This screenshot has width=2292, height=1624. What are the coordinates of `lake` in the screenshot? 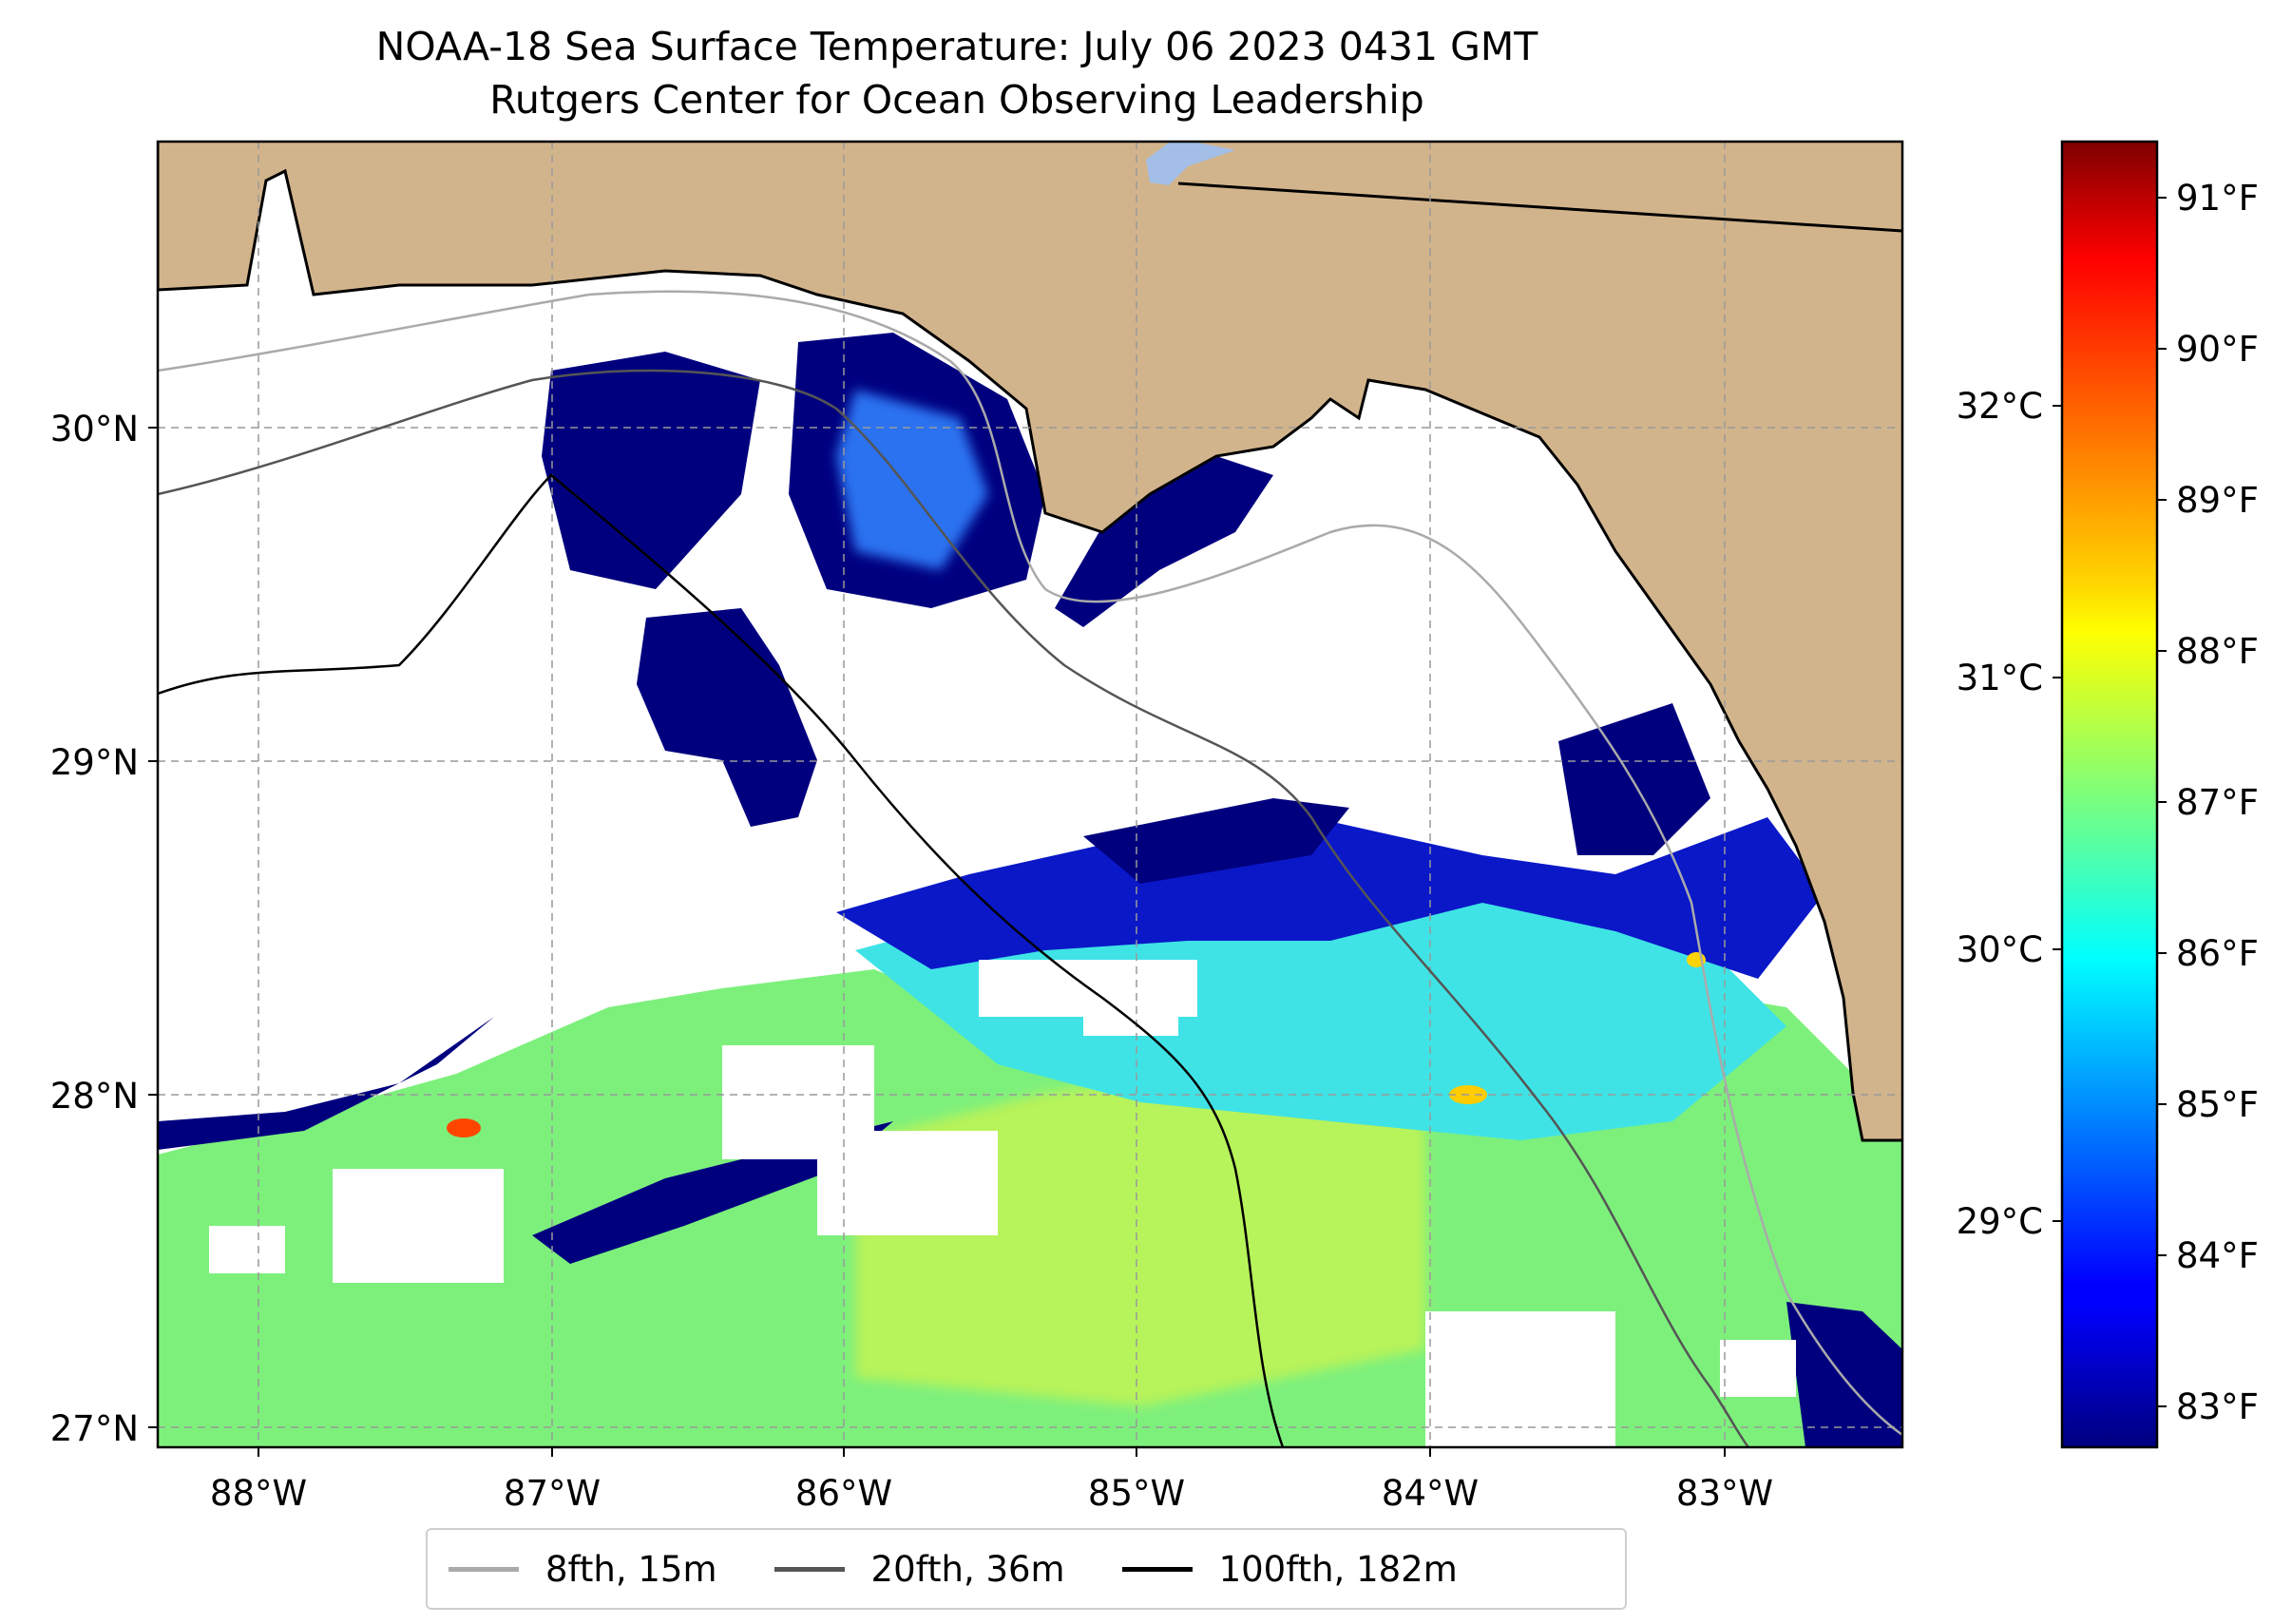 It's located at (1190, 164).